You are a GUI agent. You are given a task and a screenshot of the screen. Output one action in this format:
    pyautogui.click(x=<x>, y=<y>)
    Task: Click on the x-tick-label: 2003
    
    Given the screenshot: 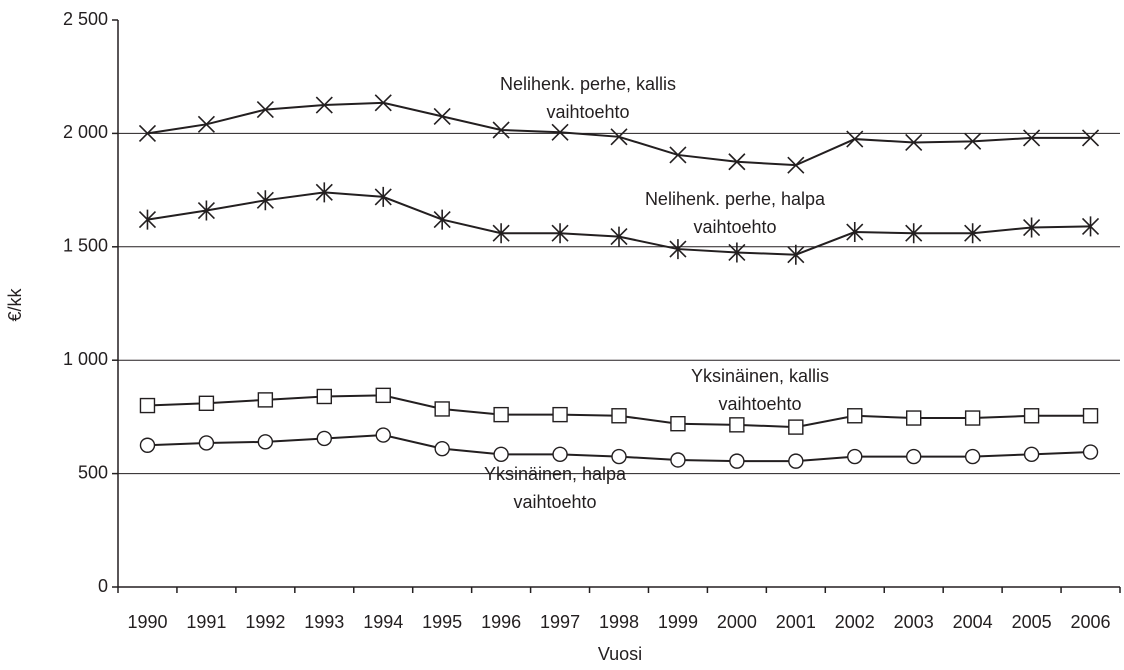 What is the action you would take?
    pyautogui.click(x=914, y=622)
    